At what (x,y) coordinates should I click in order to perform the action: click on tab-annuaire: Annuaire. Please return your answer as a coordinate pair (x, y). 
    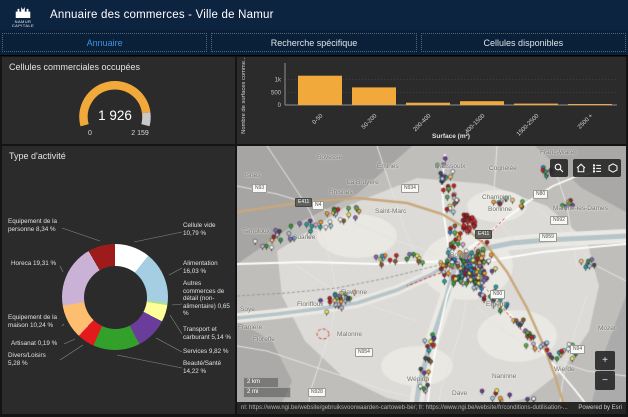
    Looking at the image, I should click on (105, 42).